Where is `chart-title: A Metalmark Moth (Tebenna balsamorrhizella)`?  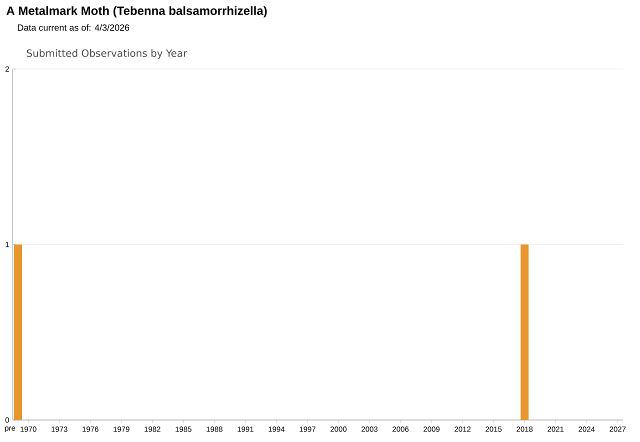
chart-title: A Metalmark Moth (Tebenna balsamorrhizella) is located at coordinates (136, 12).